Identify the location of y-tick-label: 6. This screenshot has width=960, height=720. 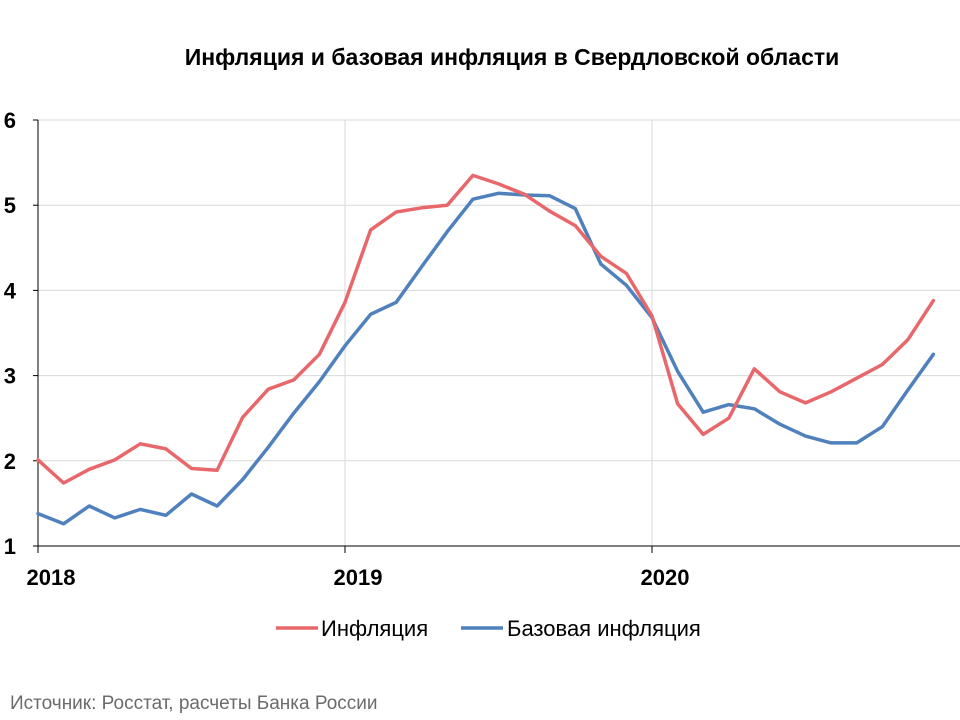
(10, 120).